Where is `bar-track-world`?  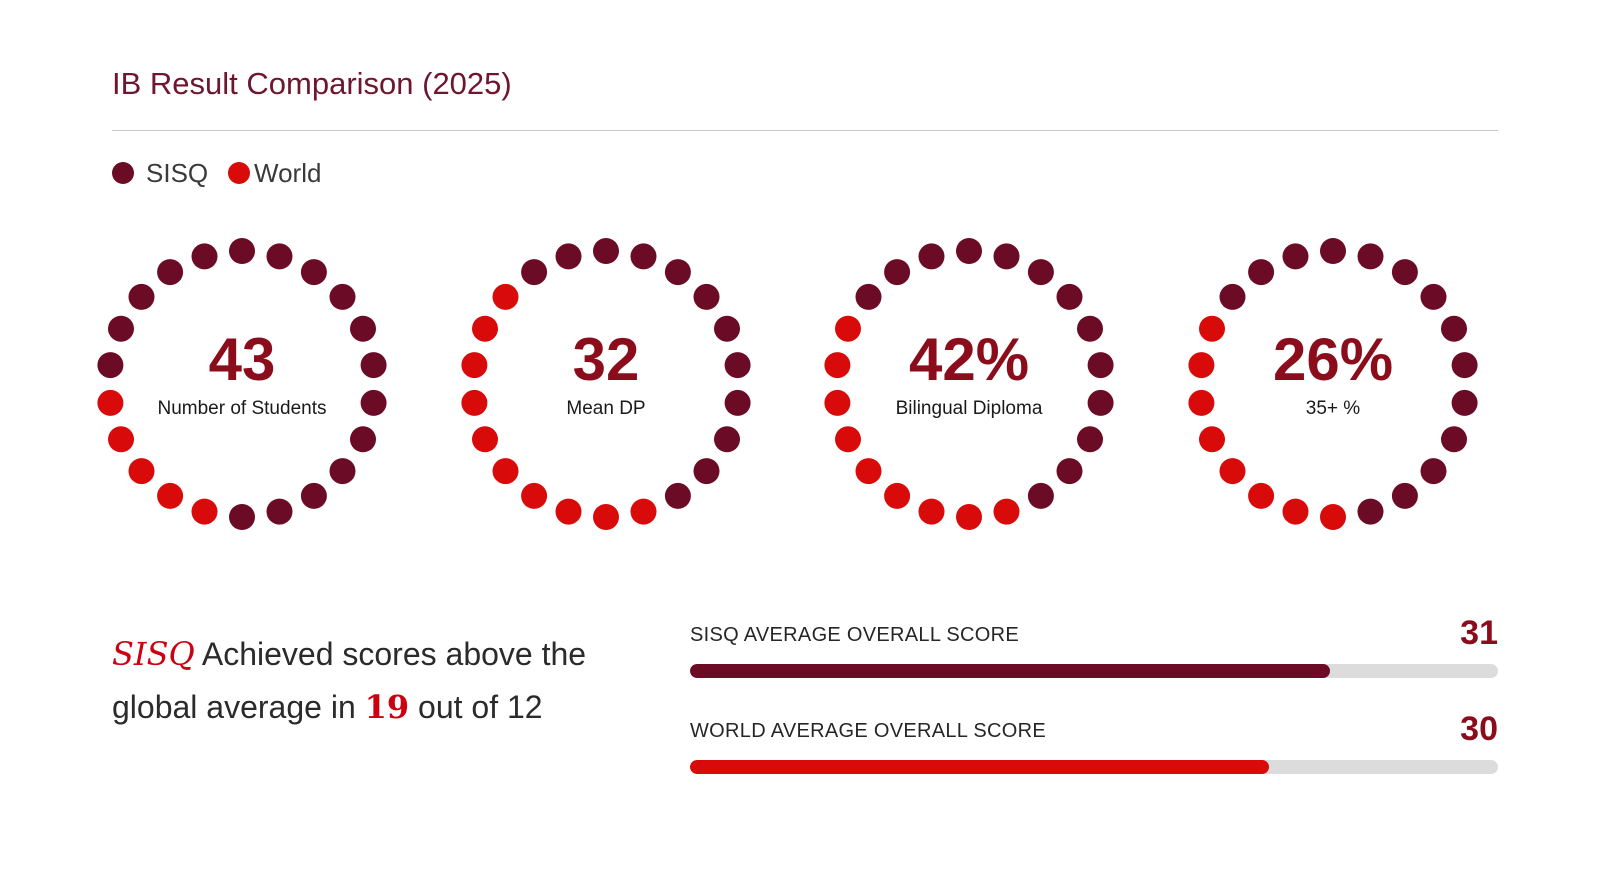
bar-track-world is located at coordinates (1094, 767).